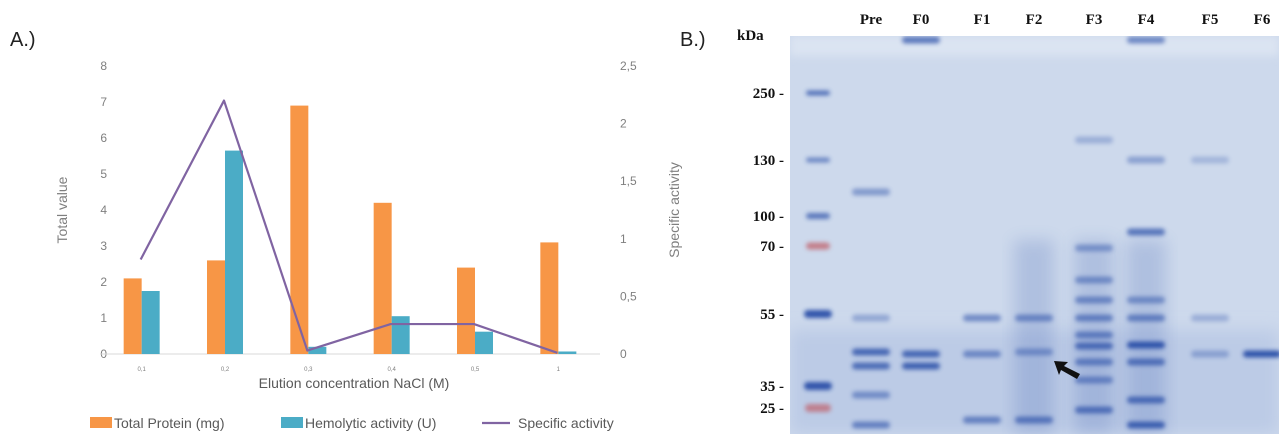 This screenshot has height=434, width=1279. What do you see at coordinates (871, 20) in the screenshot?
I see `gel-lane-label: Pre` at bounding box center [871, 20].